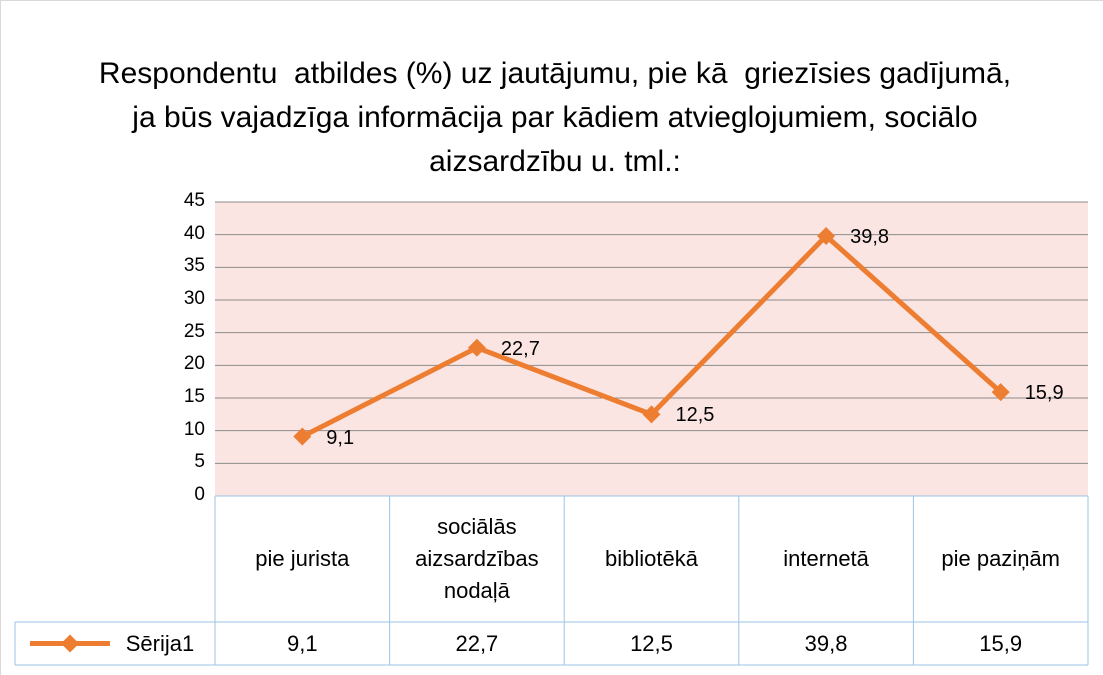 This screenshot has width=1103, height=675. Describe the element at coordinates (477, 643) in the screenshot. I see `table-value: 22,7` at that location.